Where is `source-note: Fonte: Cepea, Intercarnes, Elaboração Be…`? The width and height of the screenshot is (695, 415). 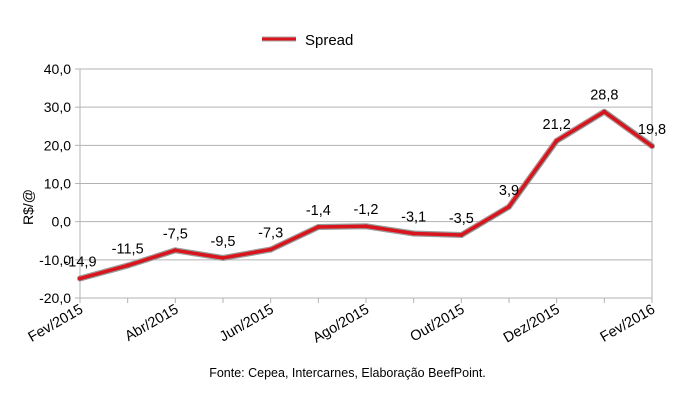
source-note: Fonte: Cepea, Intercarnes, Elaboração Be… is located at coordinates (347, 373).